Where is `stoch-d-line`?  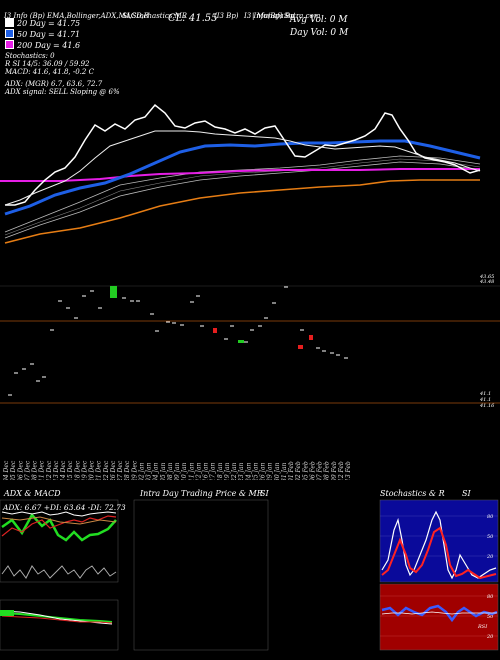
stoch-d-line is located at coordinates (439, 553).